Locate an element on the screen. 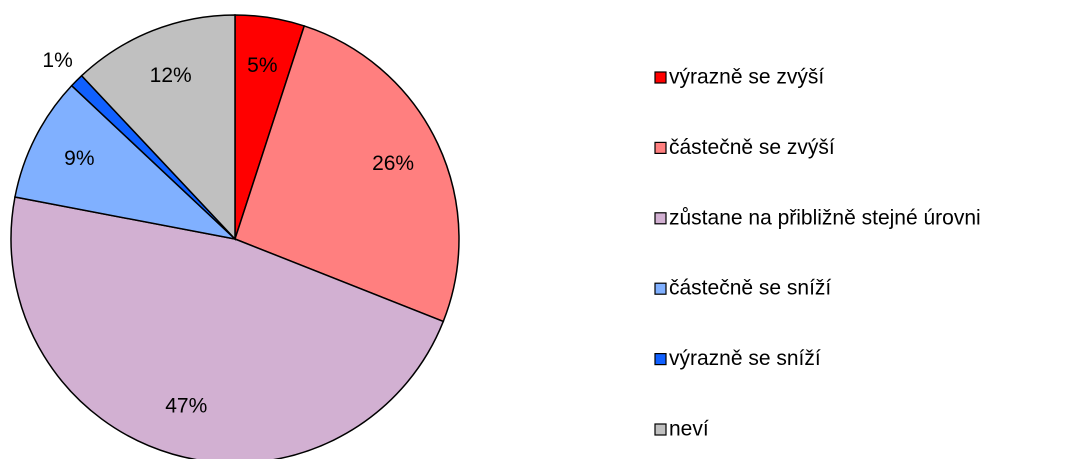 The height and width of the screenshot is (464, 1072). legend-label: výrazně se zvýší is located at coordinates (746, 77).